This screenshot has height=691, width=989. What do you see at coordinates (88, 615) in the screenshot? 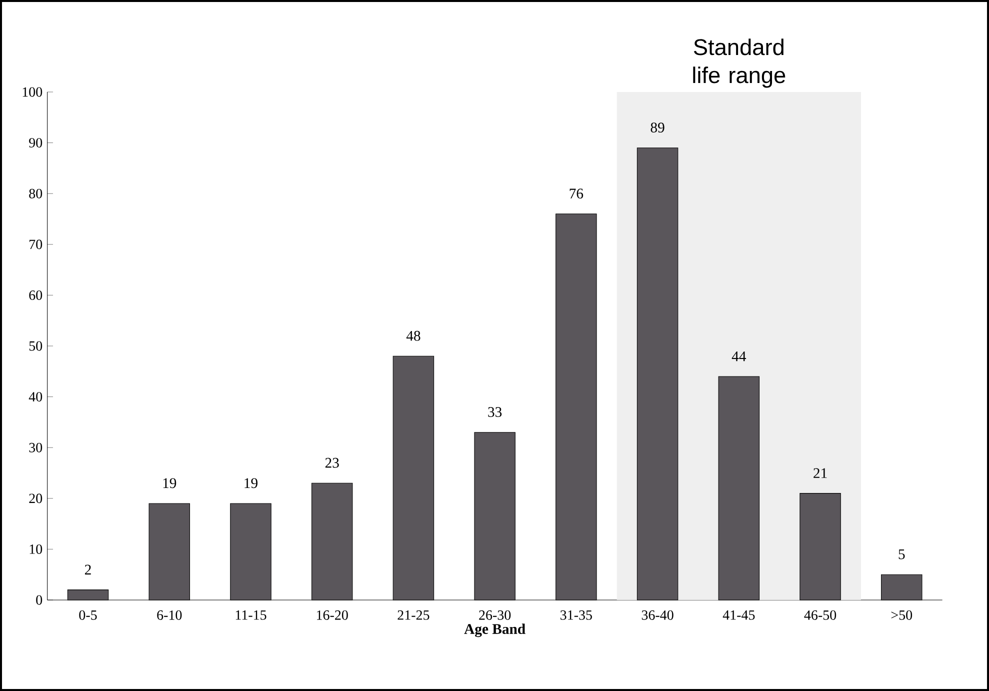
I see `x-tick-label: 0-5` at bounding box center [88, 615].